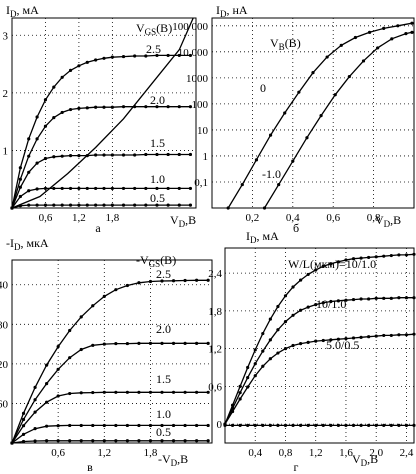 This screenshot has height=474, width=416. What do you see at coordinates (58, 453) in the screenshot?
I see `x-tick-label: 0,6` at bounding box center [58, 453].